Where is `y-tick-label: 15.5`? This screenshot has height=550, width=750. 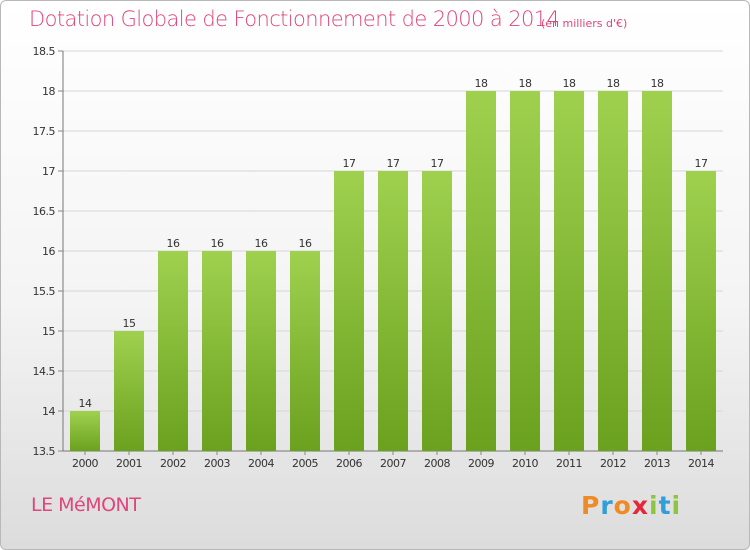 y-tick-label: 15.5 is located at coordinates (44, 291).